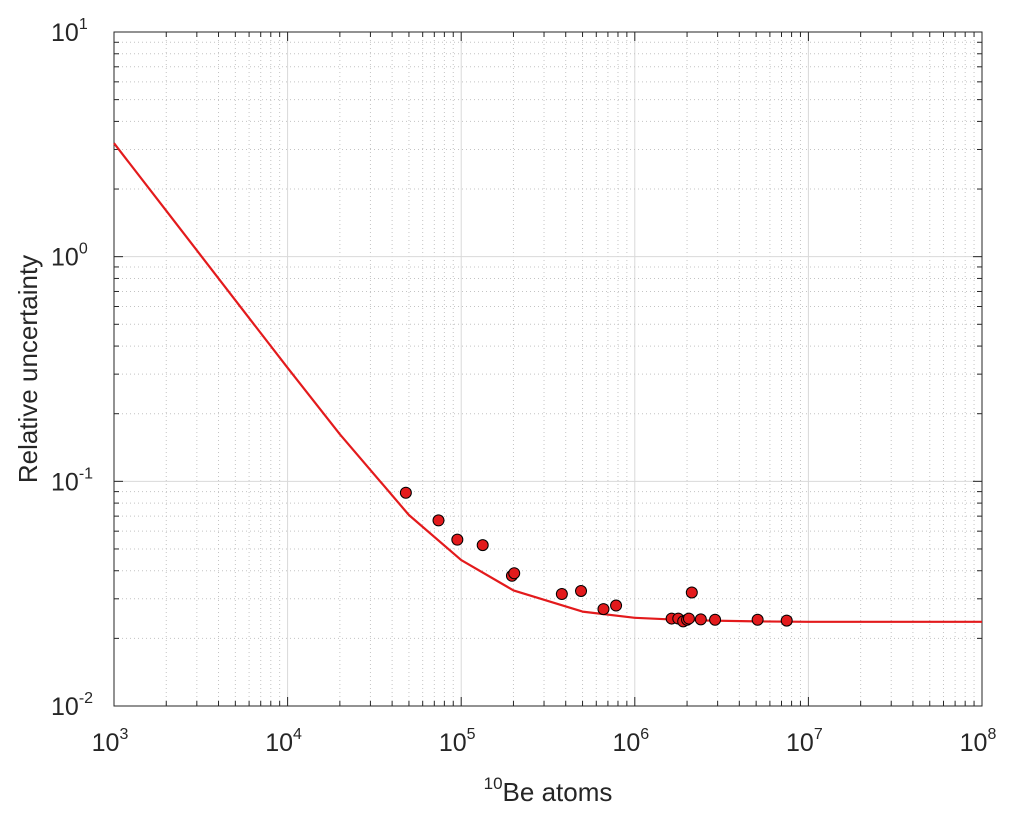 Image resolution: width=1017 pixels, height=817 pixels. What do you see at coordinates (544, 741) in the screenshot?
I see `x-tick-labels: 10³ 10⁴ 10⁵ 10⁶ 10⁷ 10⁸` at bounding box center [544, 741].